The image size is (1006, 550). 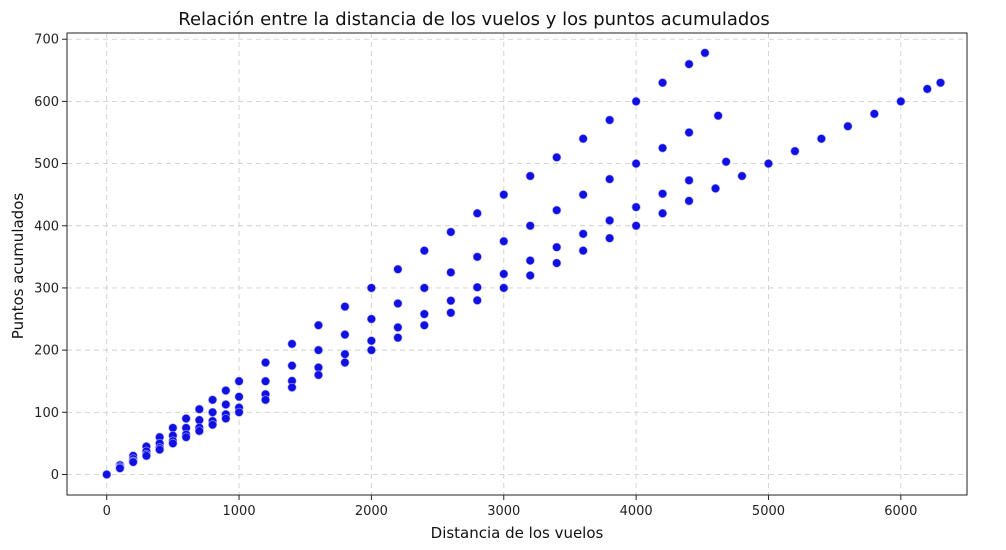 I want to click on y-tick-label: 0, so click(x=55, y=475).